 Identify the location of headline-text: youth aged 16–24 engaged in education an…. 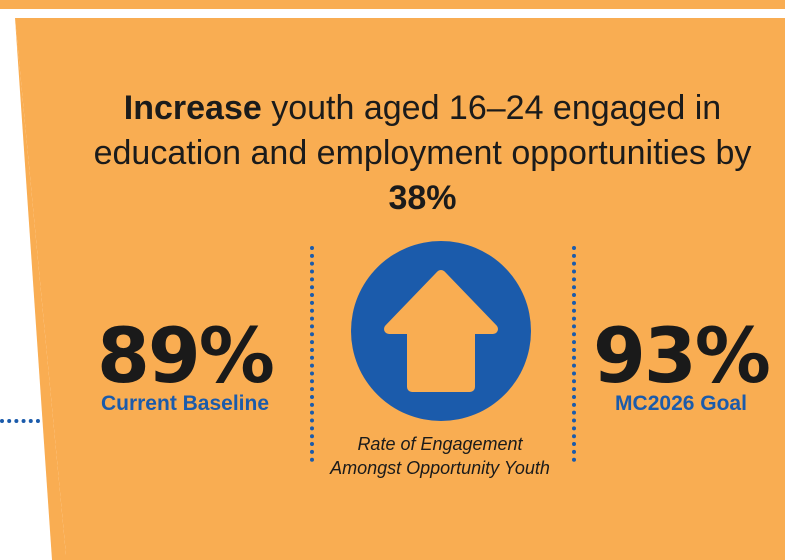
(422, 130).